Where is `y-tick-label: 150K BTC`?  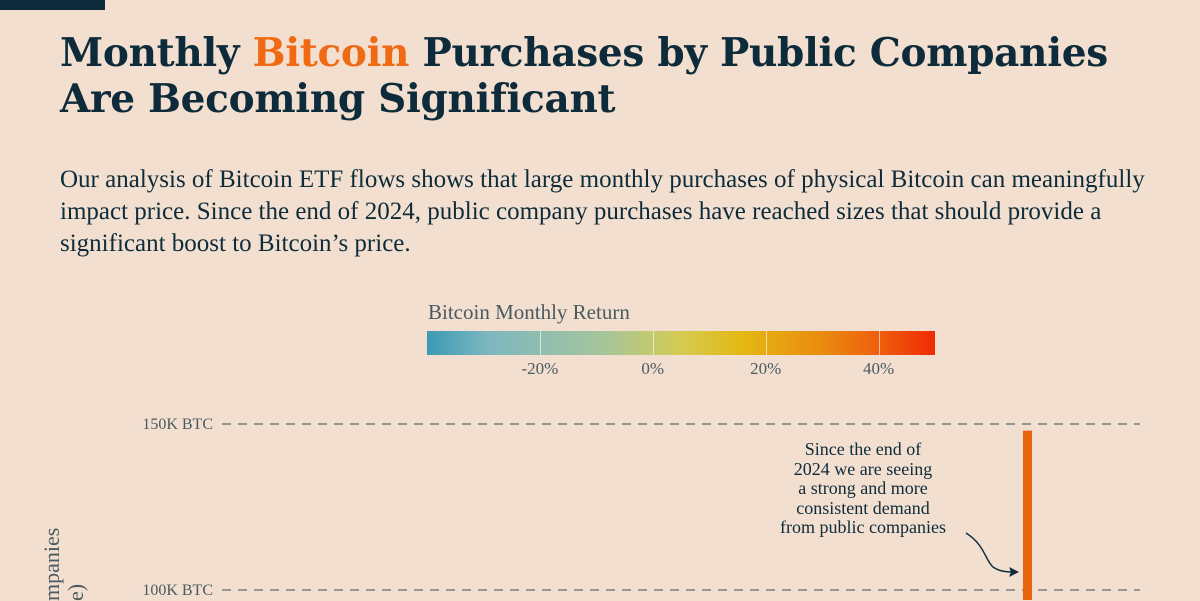
y-tick-label: 150K BTC is located at coordinates (177, 424).